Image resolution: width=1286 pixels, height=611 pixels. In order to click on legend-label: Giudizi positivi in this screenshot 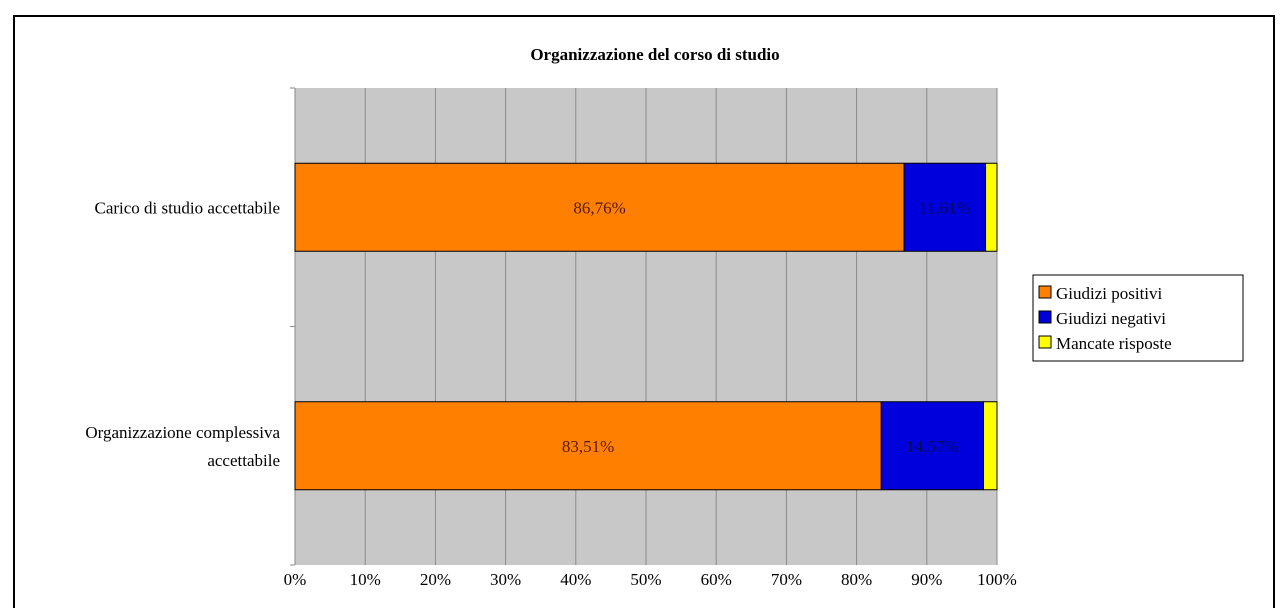, I will do `click(1109, 293)`.